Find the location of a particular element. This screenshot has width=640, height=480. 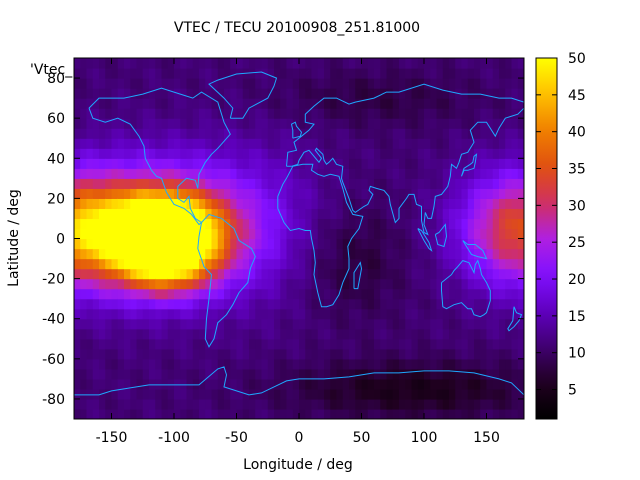

colorbar-tick-label: 25 is located at coordinates (577, 243).